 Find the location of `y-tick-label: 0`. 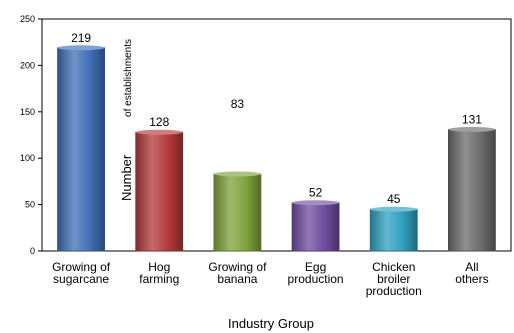

y-tick-label: 0 is located at coordinates (32, 251).